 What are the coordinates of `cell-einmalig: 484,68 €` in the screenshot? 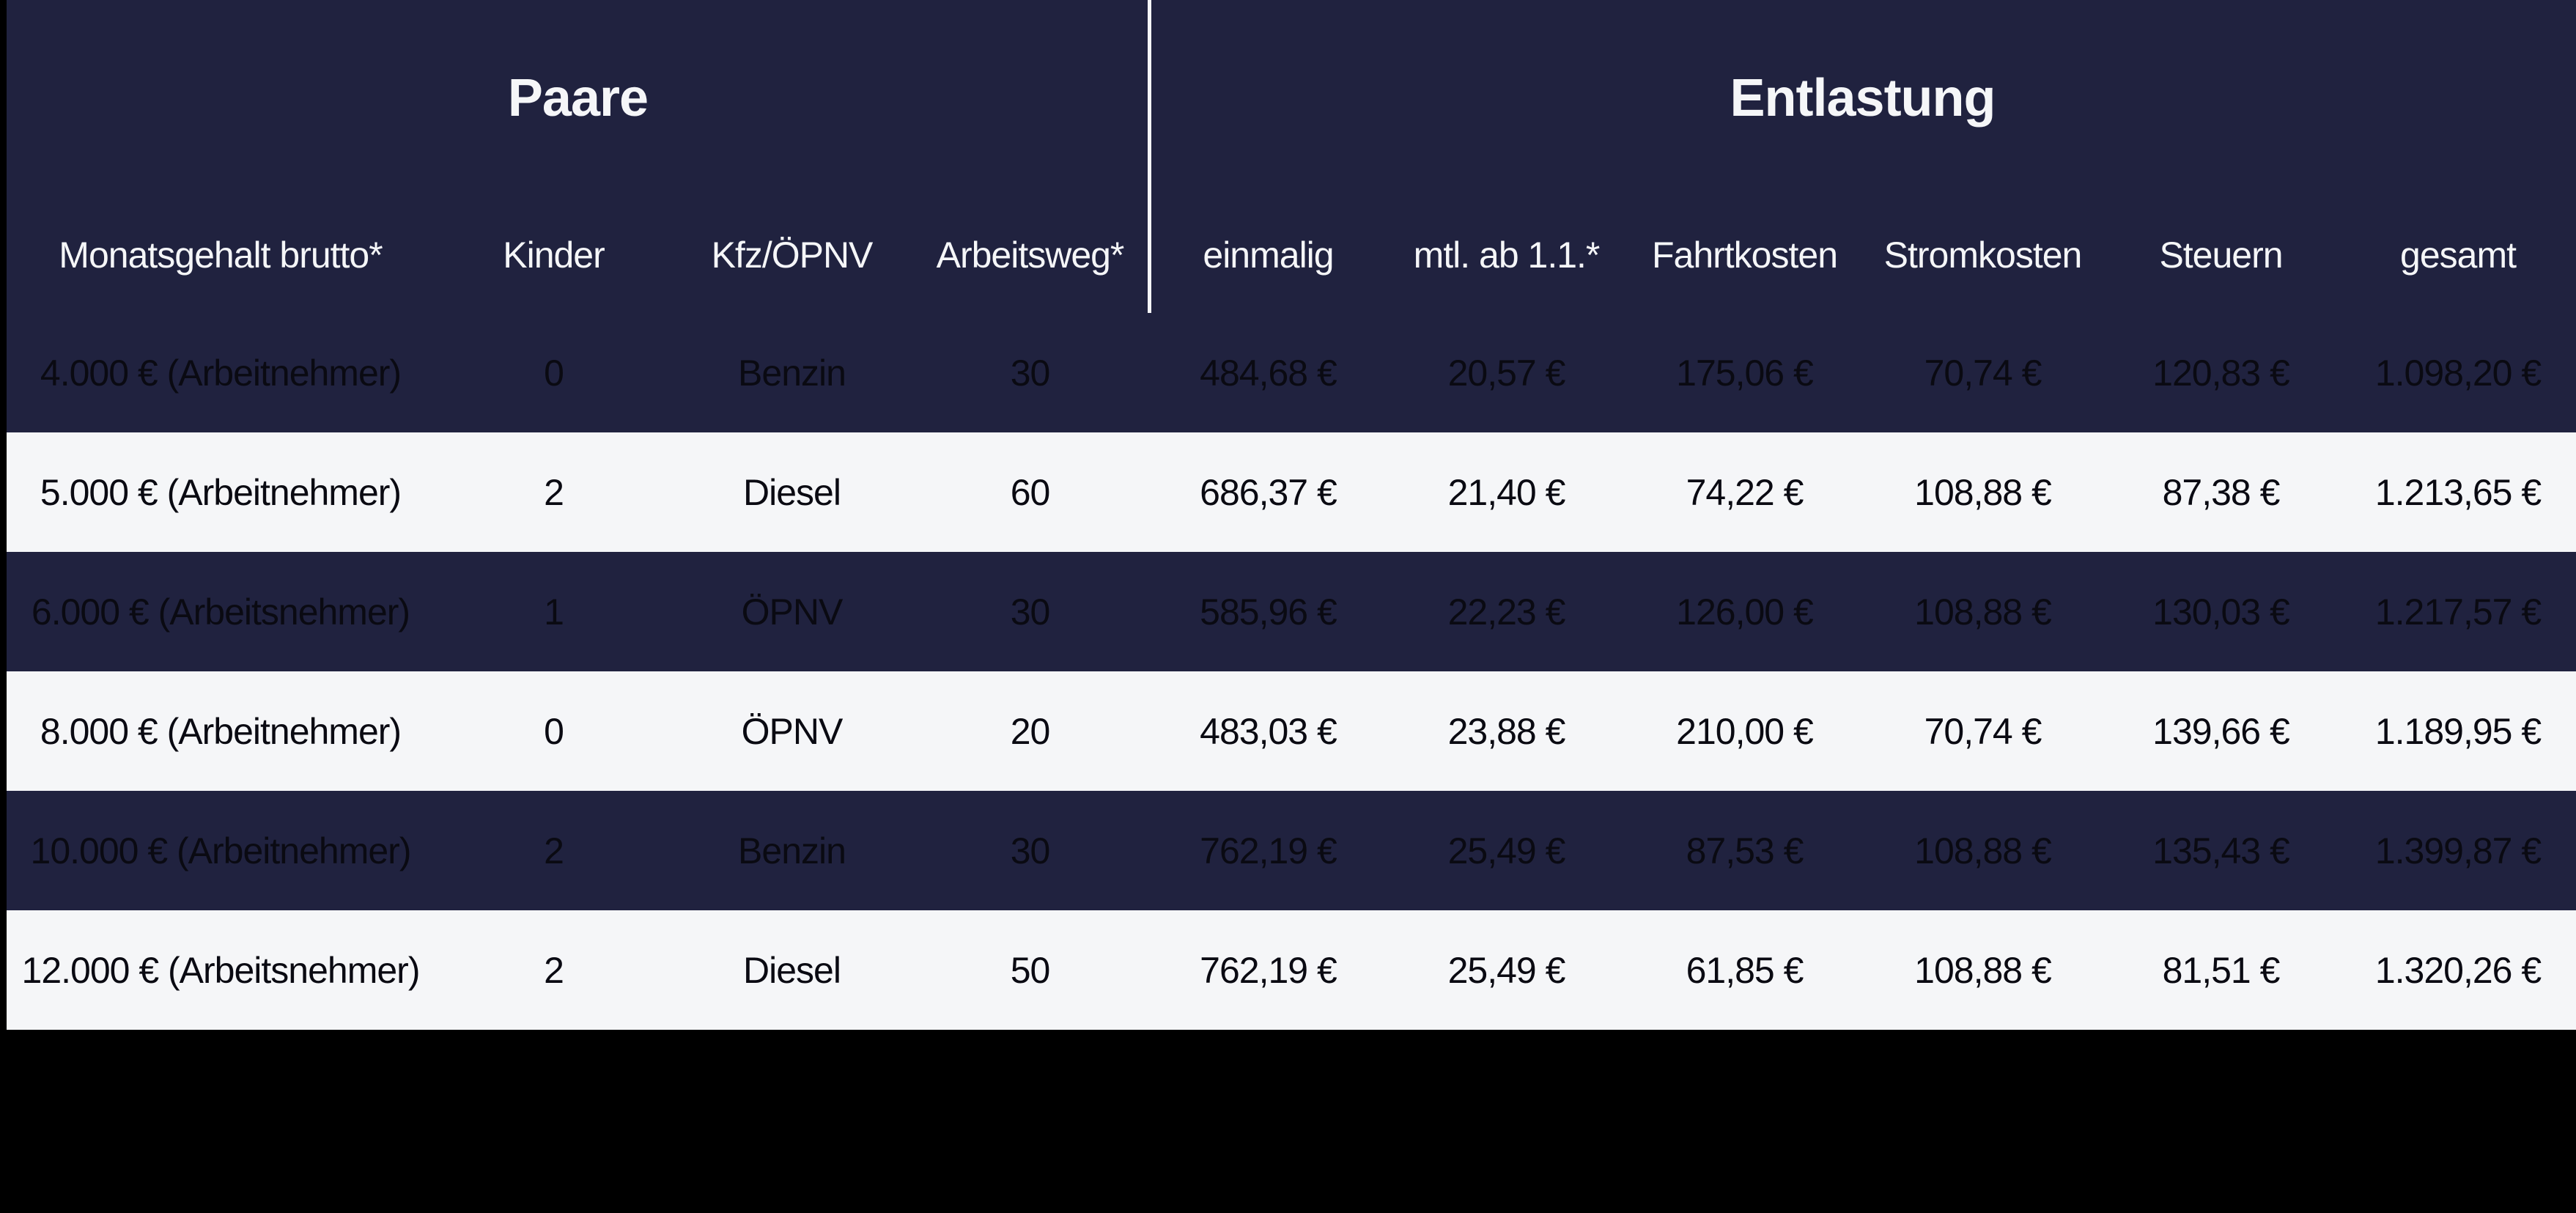 It's located at (1268, 373).